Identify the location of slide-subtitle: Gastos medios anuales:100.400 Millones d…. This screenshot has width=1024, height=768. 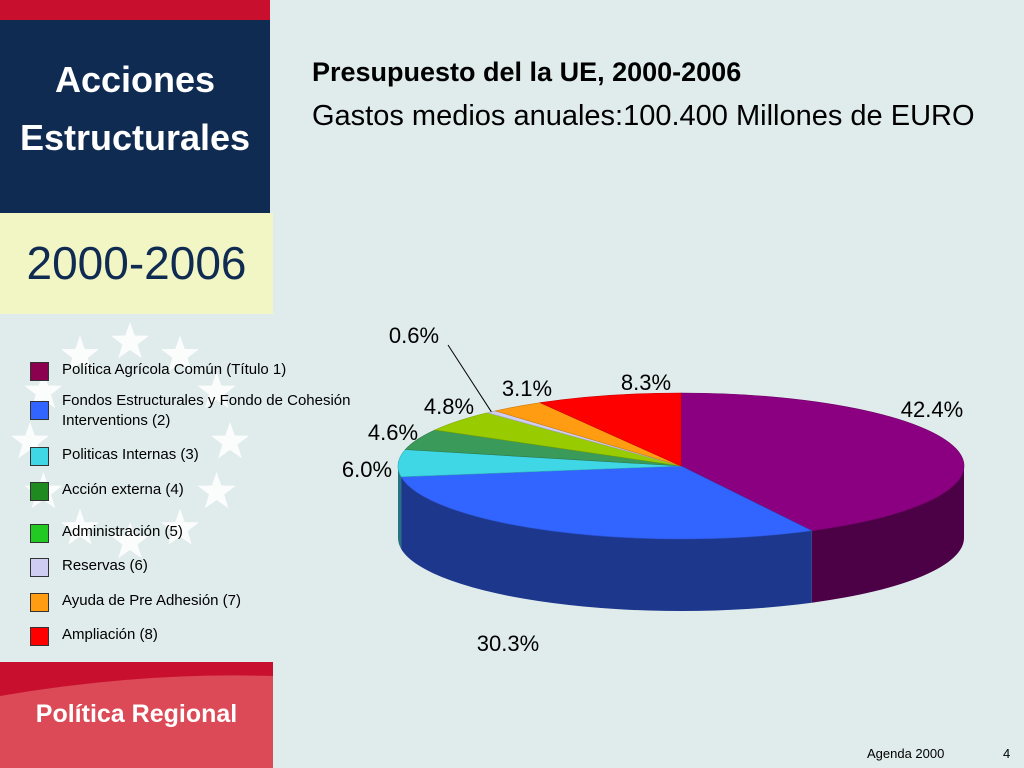
(643, 116).